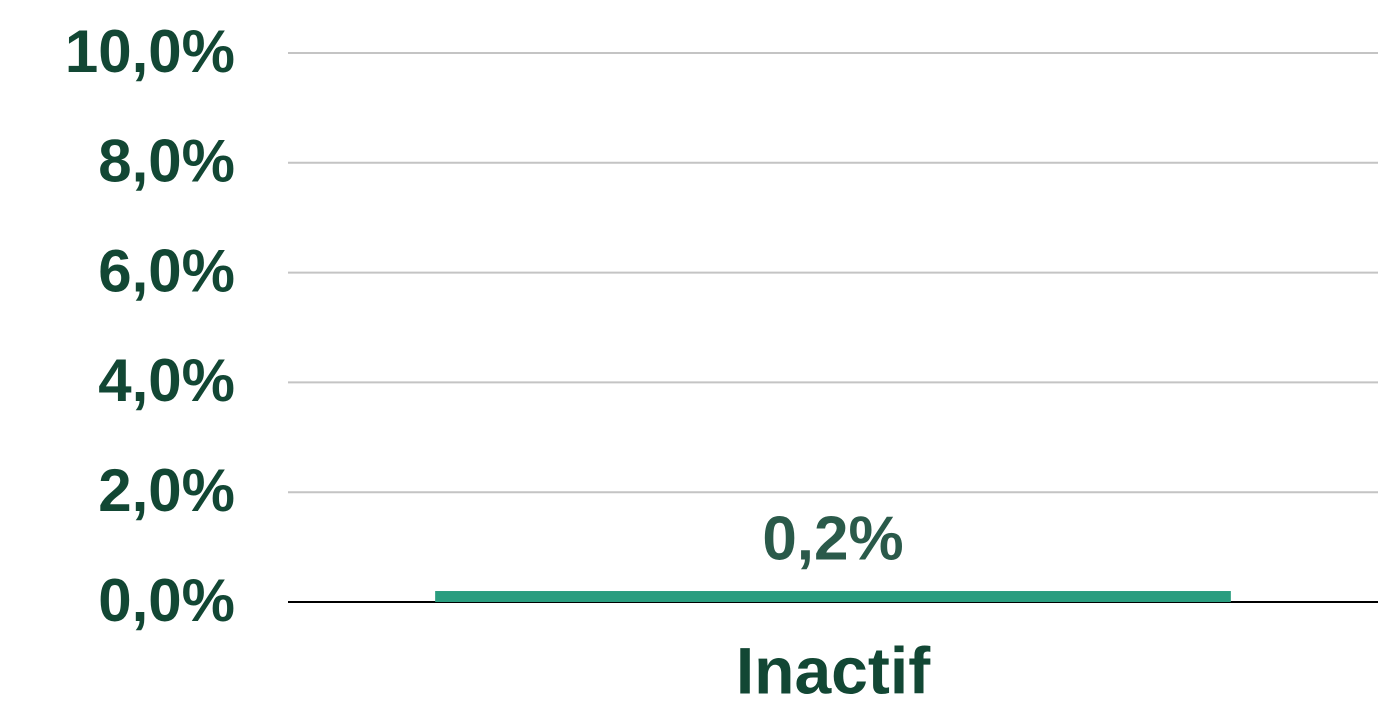  I want to click on y-tick-label: 6,0%, so click(166, 270).